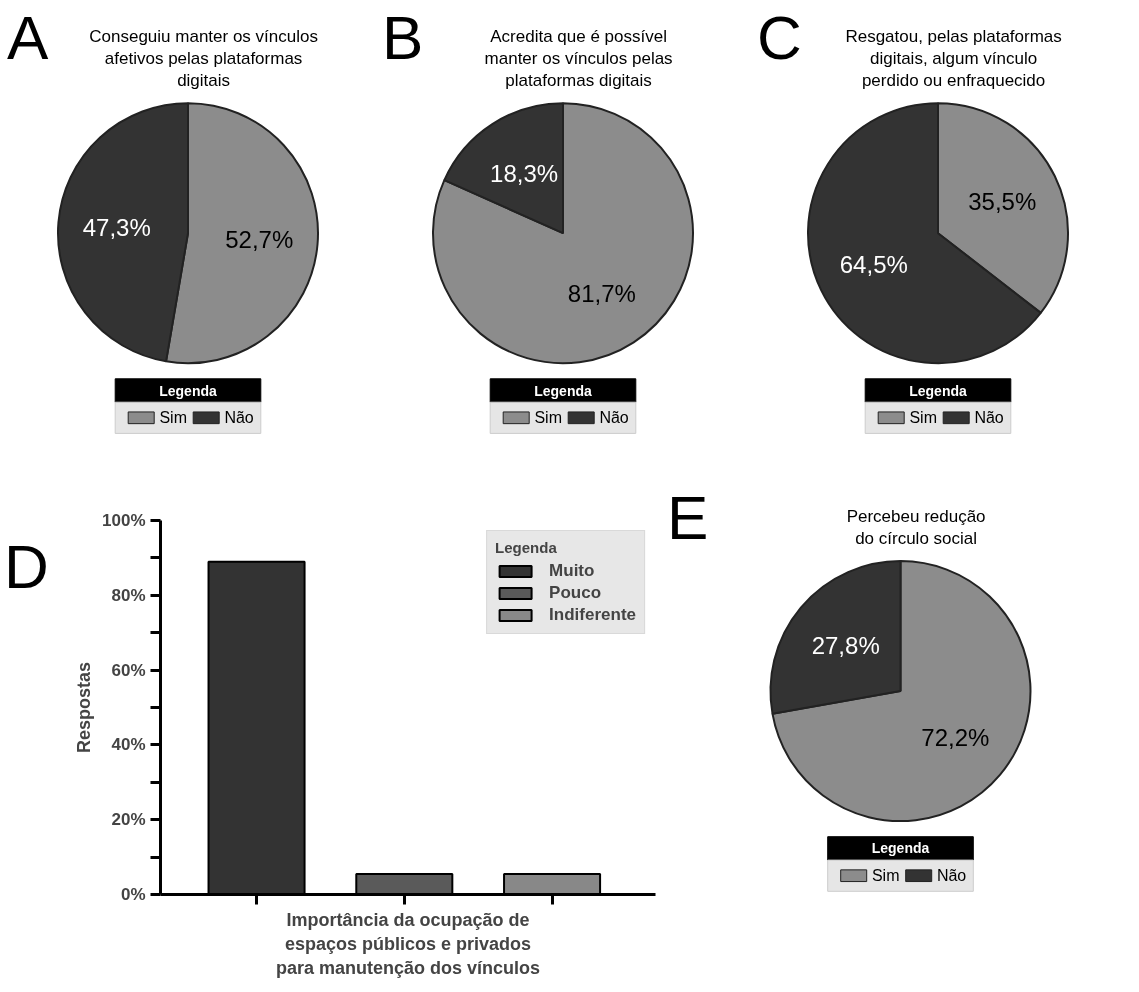 This screenshot has width=1139, height=992. I want to click on y-tick-label: 40%, so click(128, 745).